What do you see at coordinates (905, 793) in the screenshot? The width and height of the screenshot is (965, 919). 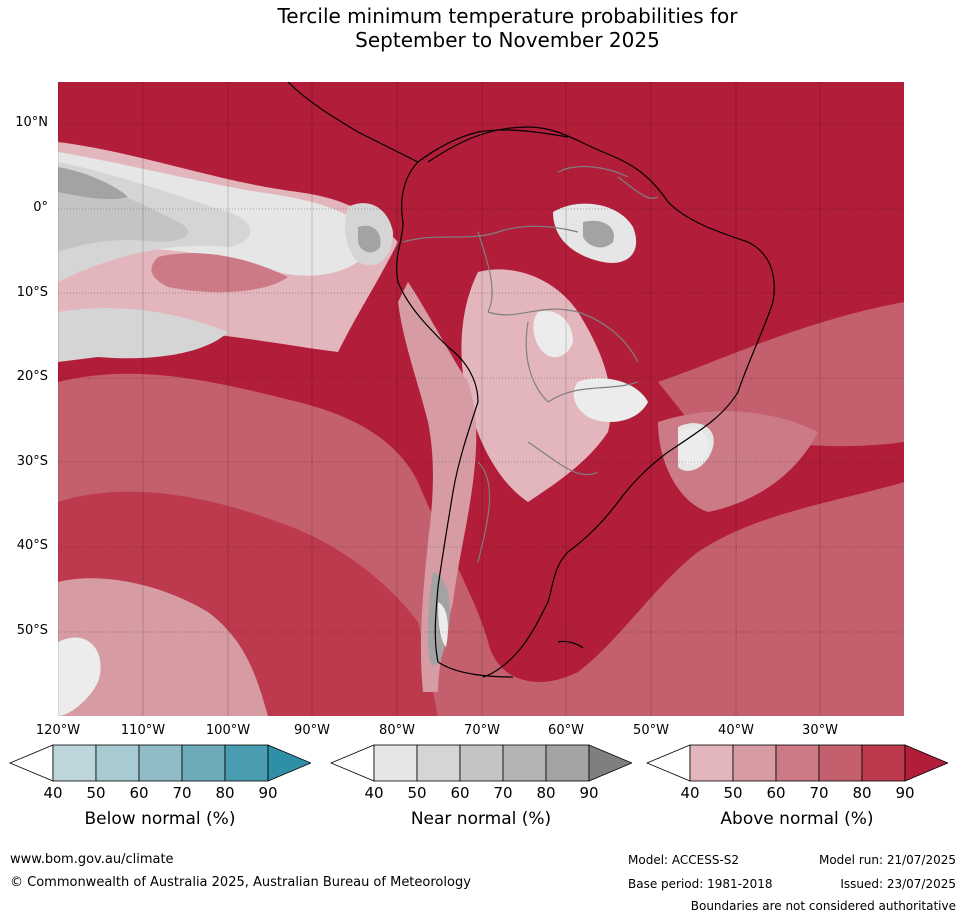 I see `colorbar-above-tick: 90` at bounding box center [905, 793].